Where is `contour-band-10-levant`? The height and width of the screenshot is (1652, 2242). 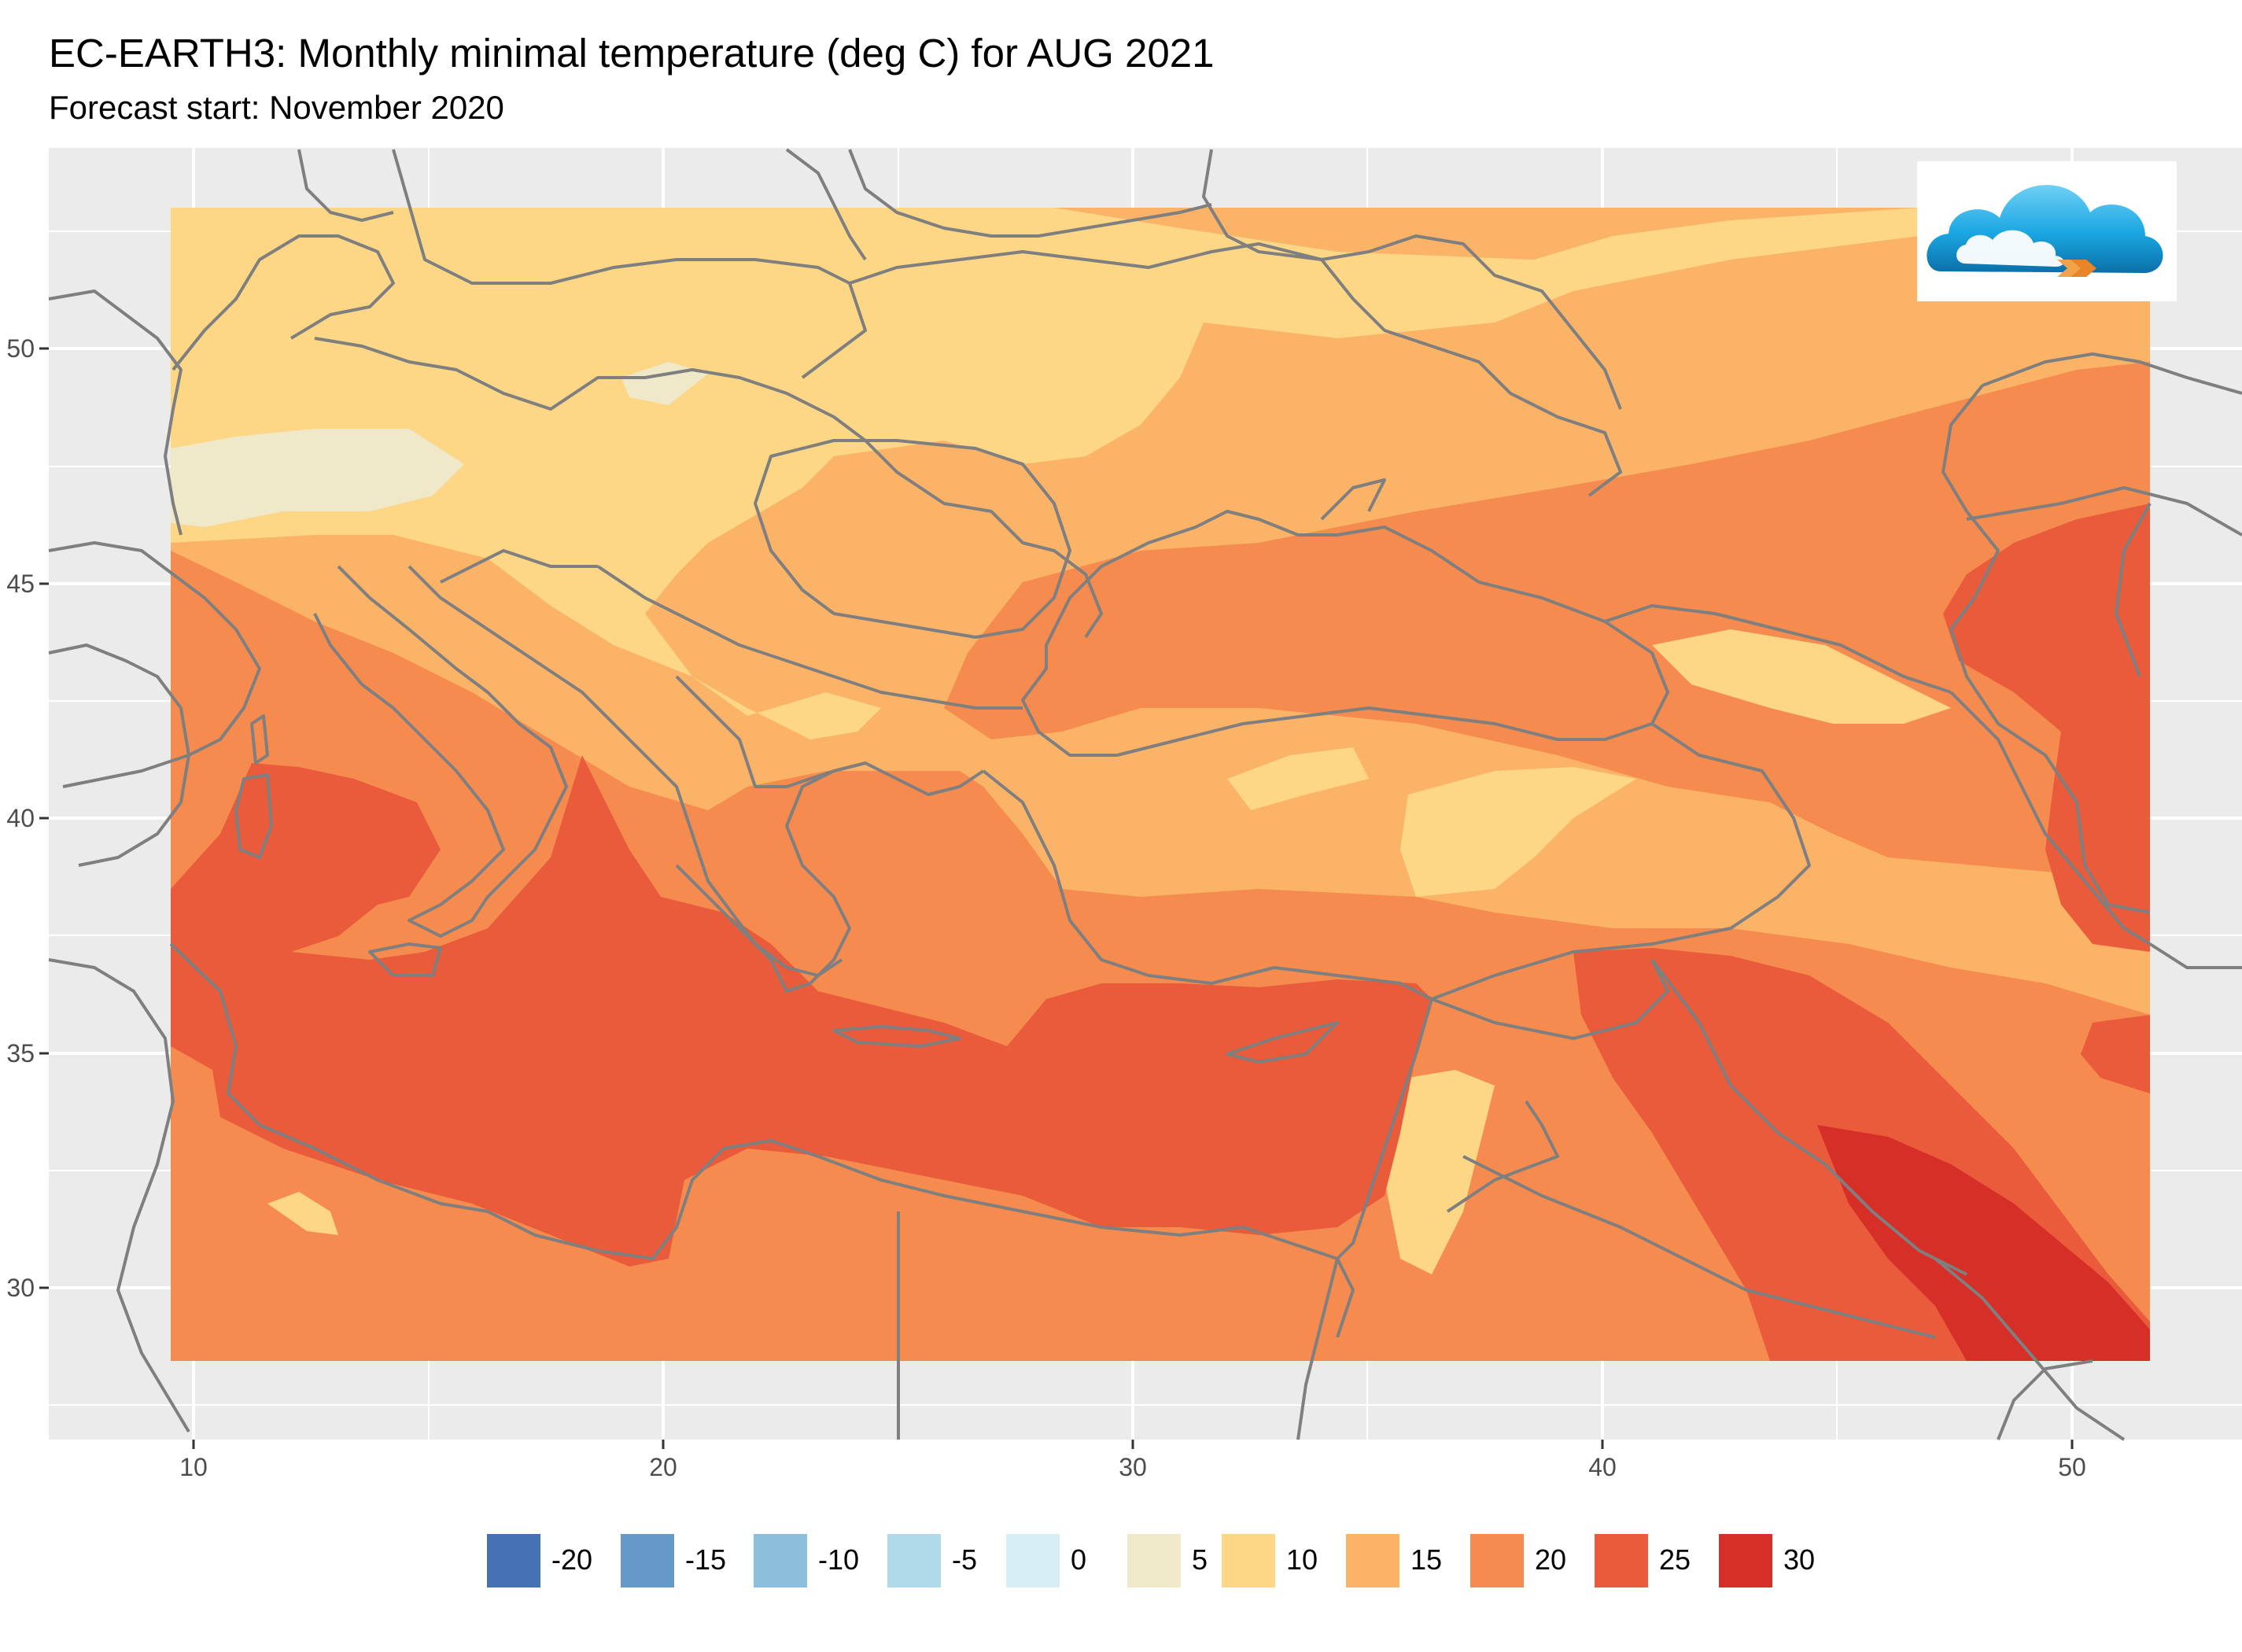
contour-band-10-levant is located at coordinates (1440, 1172).